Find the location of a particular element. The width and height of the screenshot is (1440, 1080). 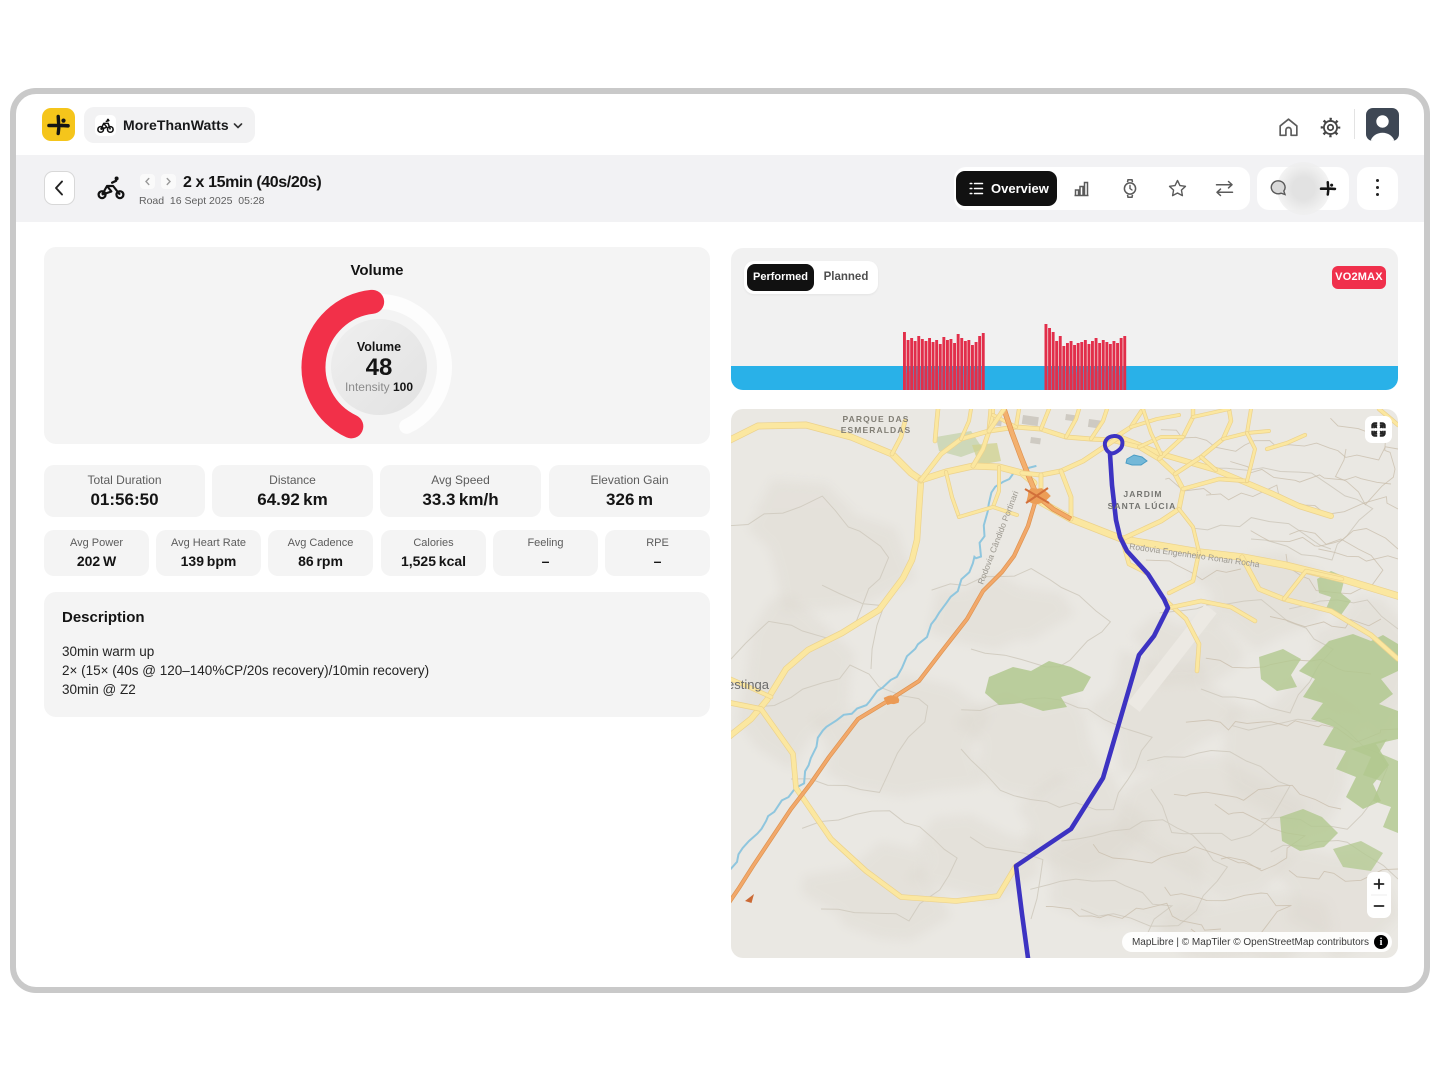

svg-text: SANTA LÚCIA is located at coordinates (1142, 505).